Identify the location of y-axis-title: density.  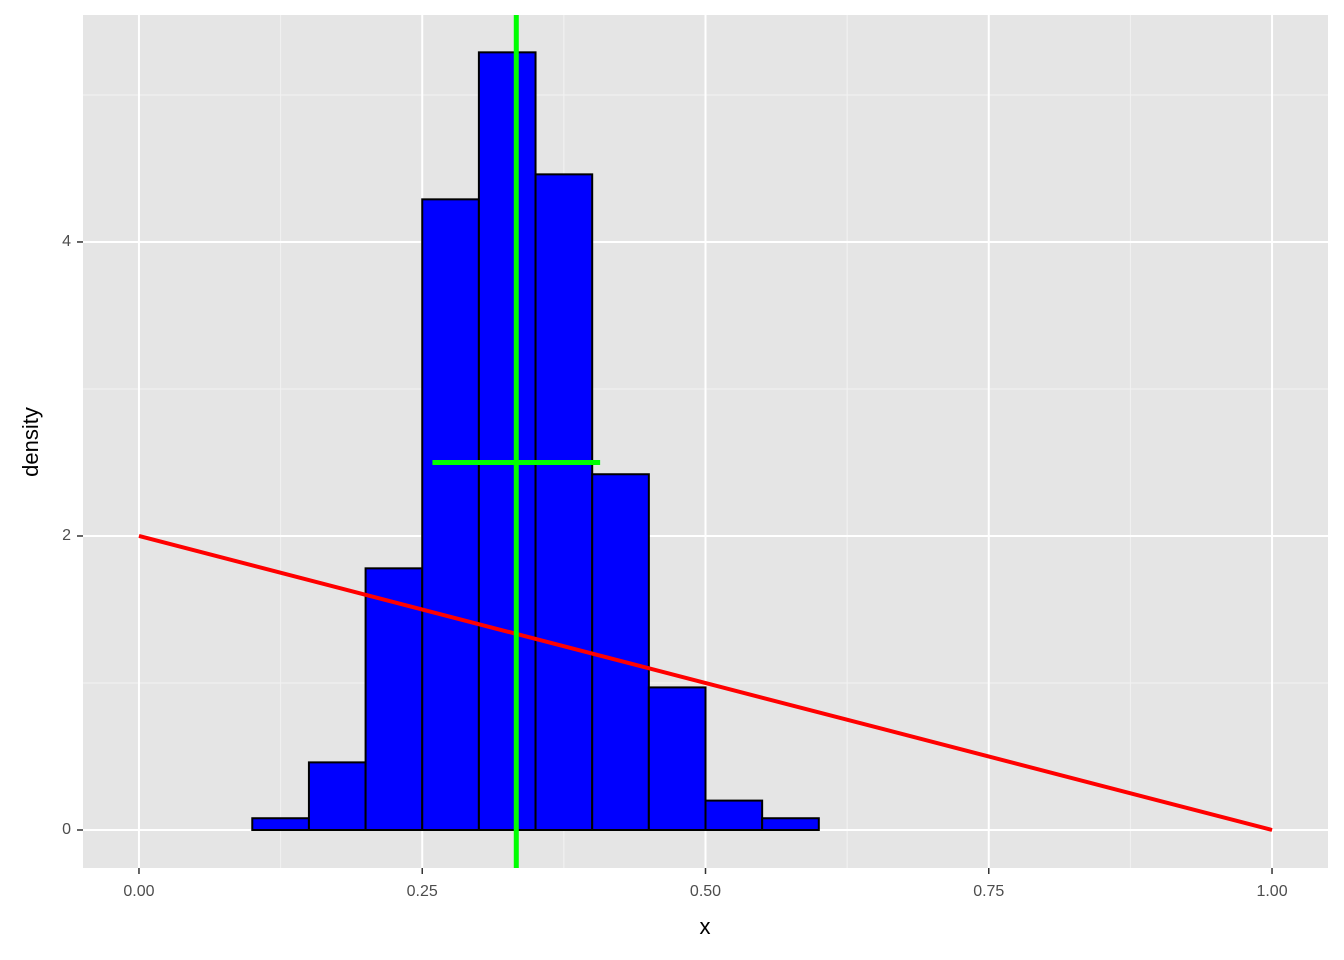
(30, 442).